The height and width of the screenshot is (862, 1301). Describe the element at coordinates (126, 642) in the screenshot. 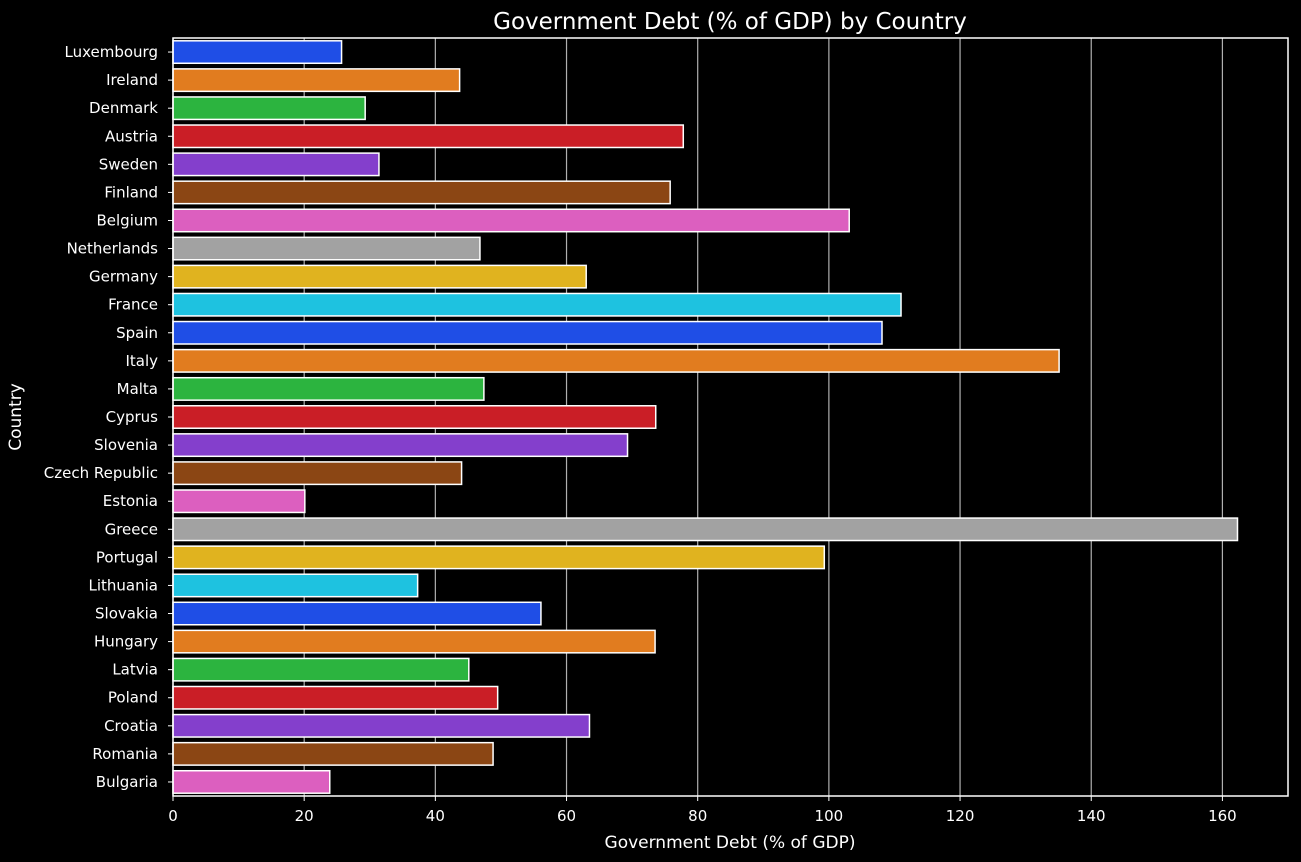

I see `y-tick-label: Hungary` at that location.